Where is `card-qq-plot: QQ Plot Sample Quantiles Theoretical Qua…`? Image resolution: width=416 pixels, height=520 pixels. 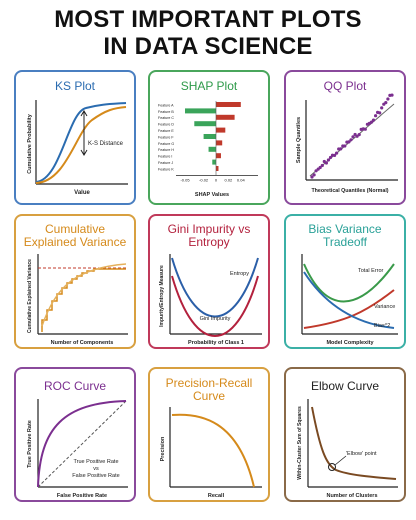
card-qq-plot: QQ Plot Sample Quantiles Theoretical Qua… is located at coordinates (345, 137).